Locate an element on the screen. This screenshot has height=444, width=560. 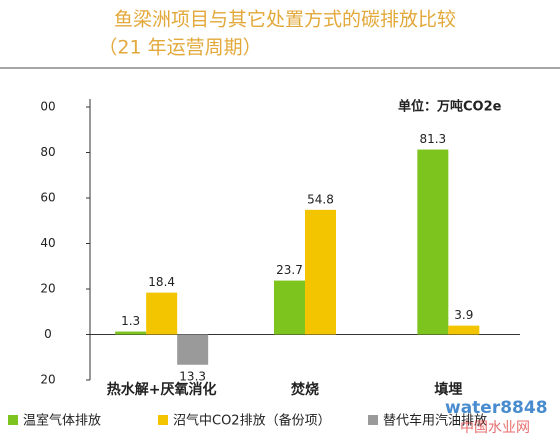
y-tick-label: 80 is located at coordinates (47, 152).